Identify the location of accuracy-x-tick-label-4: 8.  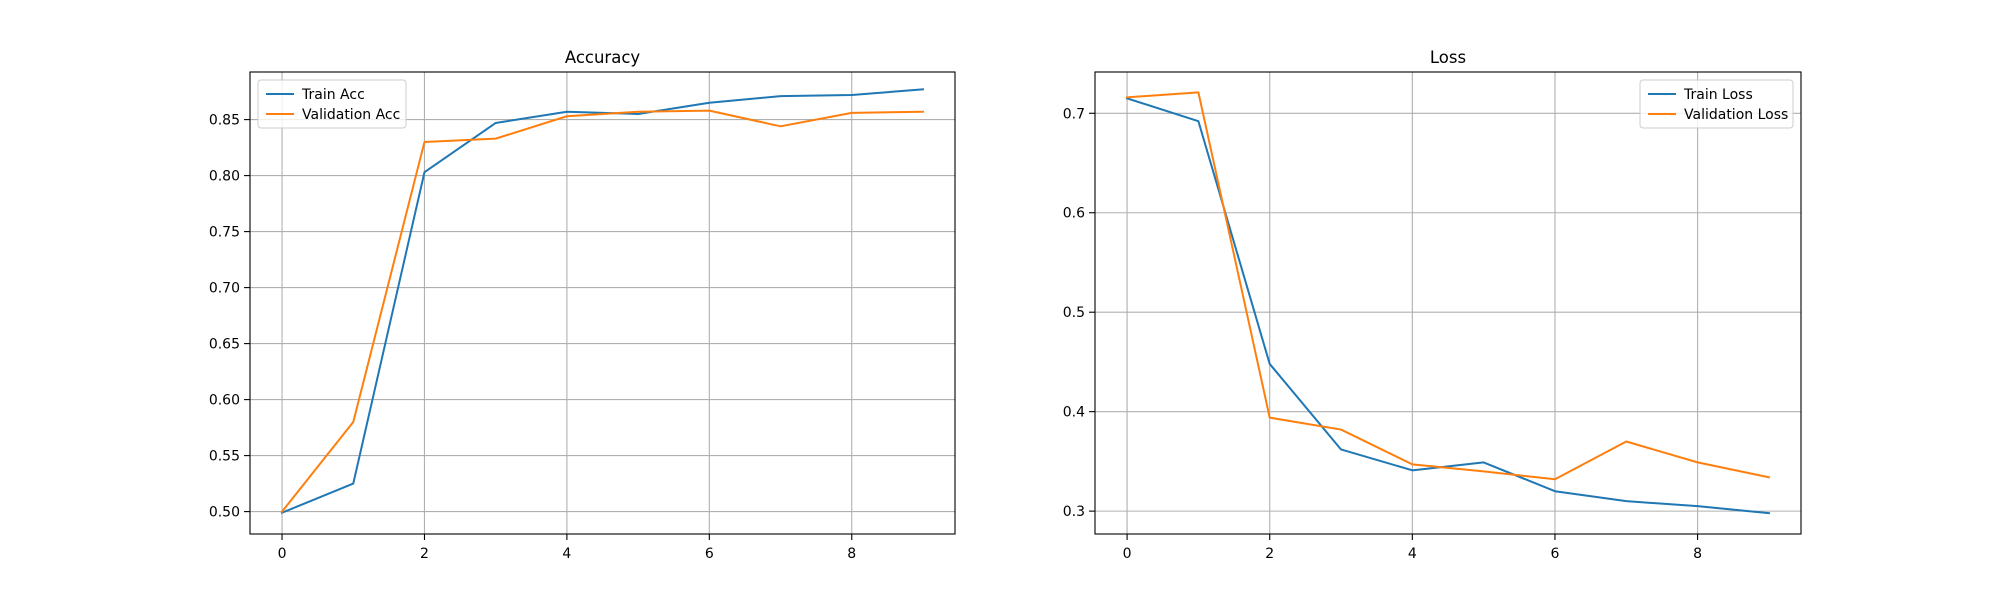
(851, 554).